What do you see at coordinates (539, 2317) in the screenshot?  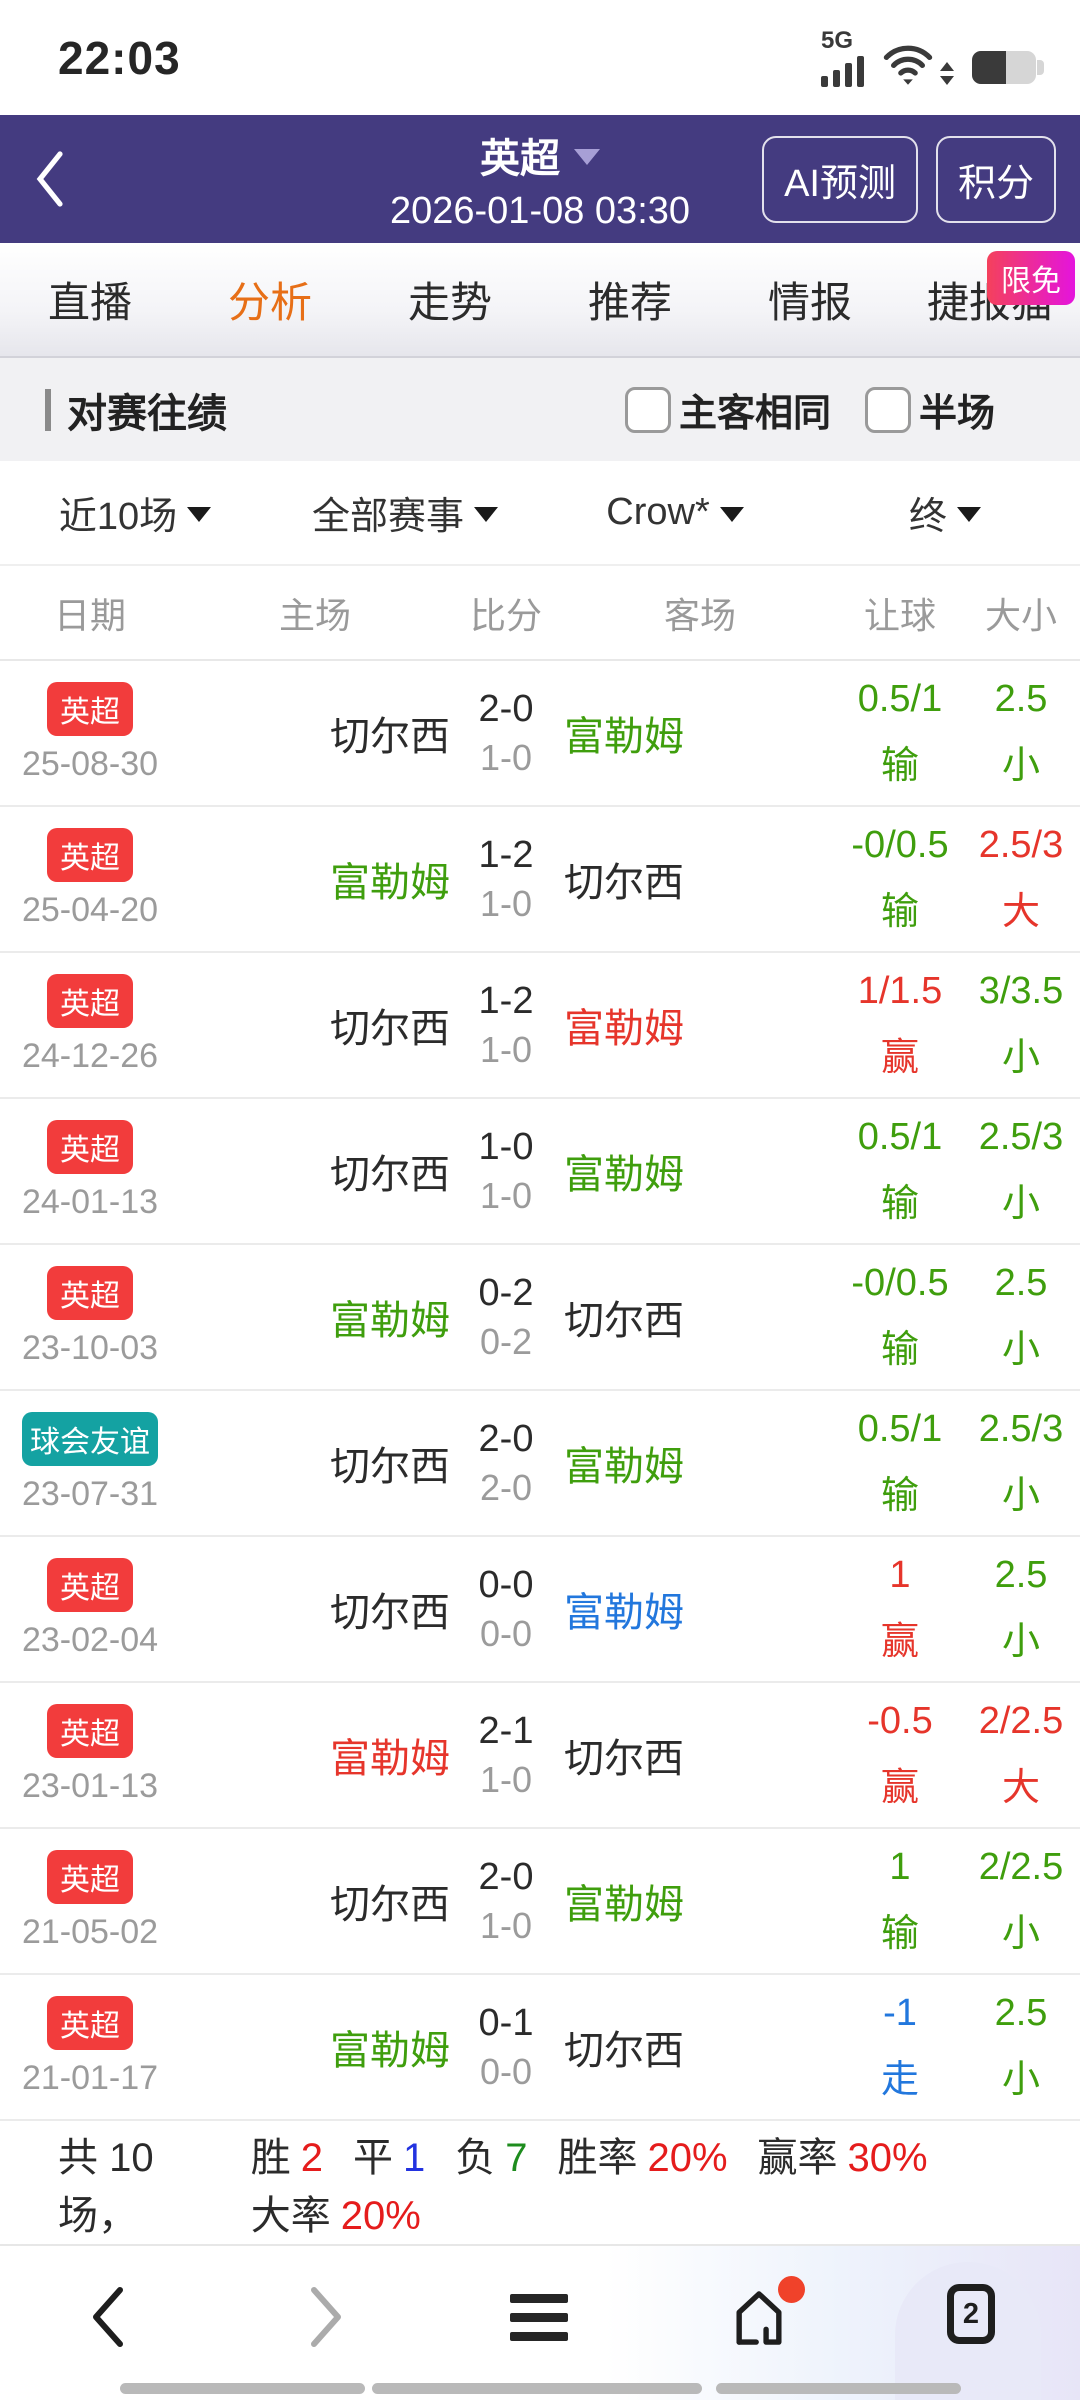 I see `menu-icon` at bounding box center [539, 2317].